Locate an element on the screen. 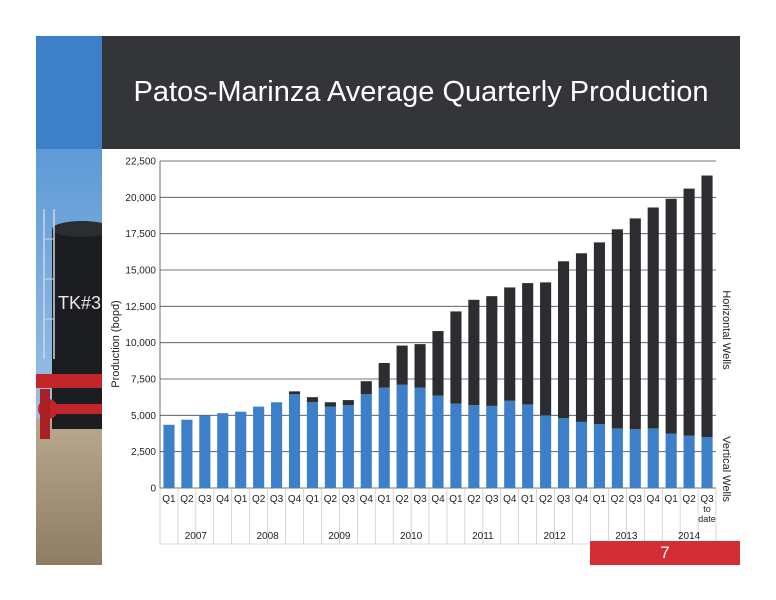 This screenshot has height=600, width=776. svg-text: TK#3 is located at coordinates (79, 303).